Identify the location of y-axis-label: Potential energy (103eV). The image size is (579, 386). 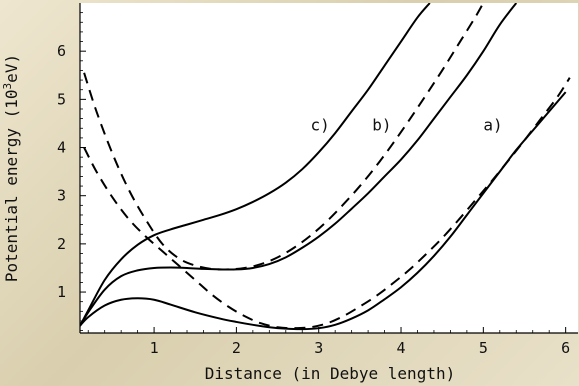
(11, 168).